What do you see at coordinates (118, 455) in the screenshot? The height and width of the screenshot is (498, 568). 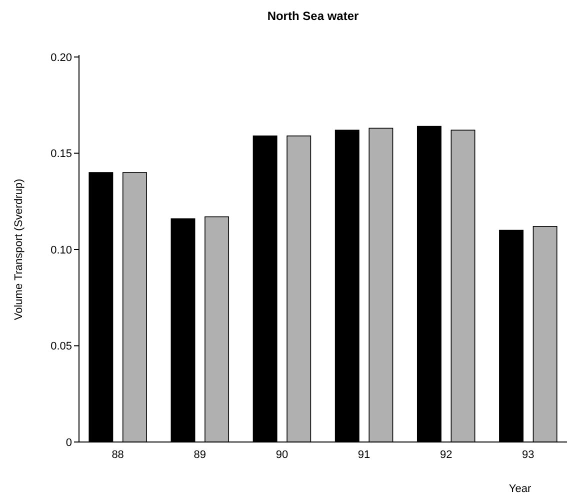 I see `x-tick-label: 88` at bounding box center [118, 455].